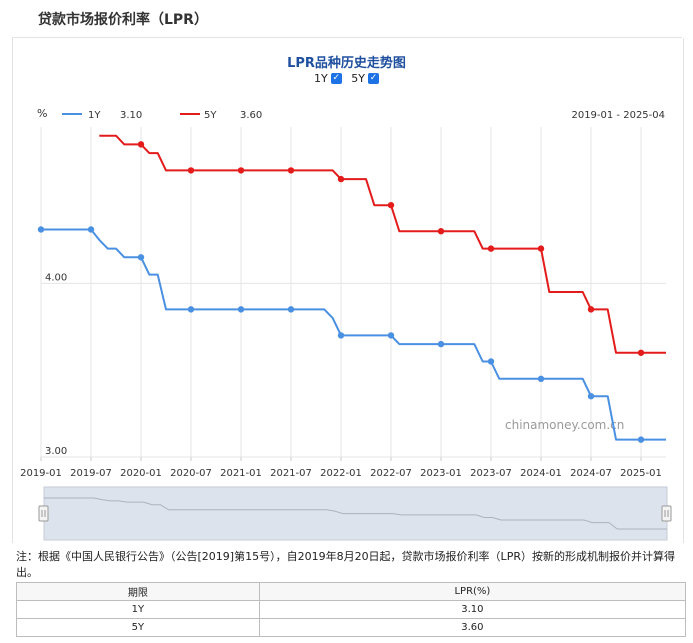  What do you see at coordinates (591, 473) in the screenshot?
I see `x-tick-label: 2024-07` at bounding box center [591, 473].